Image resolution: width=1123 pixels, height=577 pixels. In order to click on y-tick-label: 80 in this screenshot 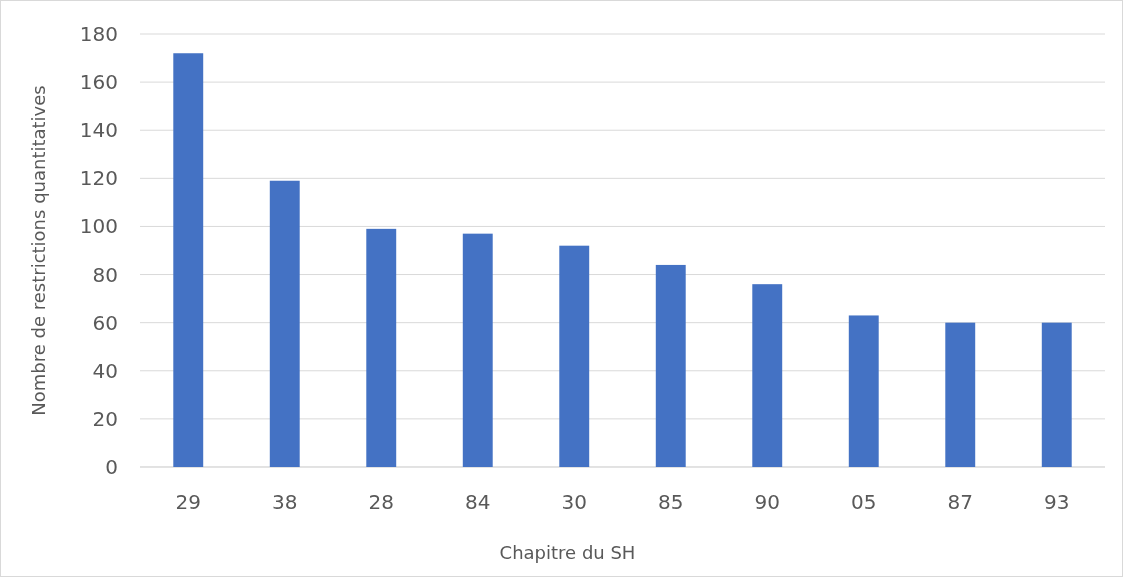, I will do `click(105, 274)`.